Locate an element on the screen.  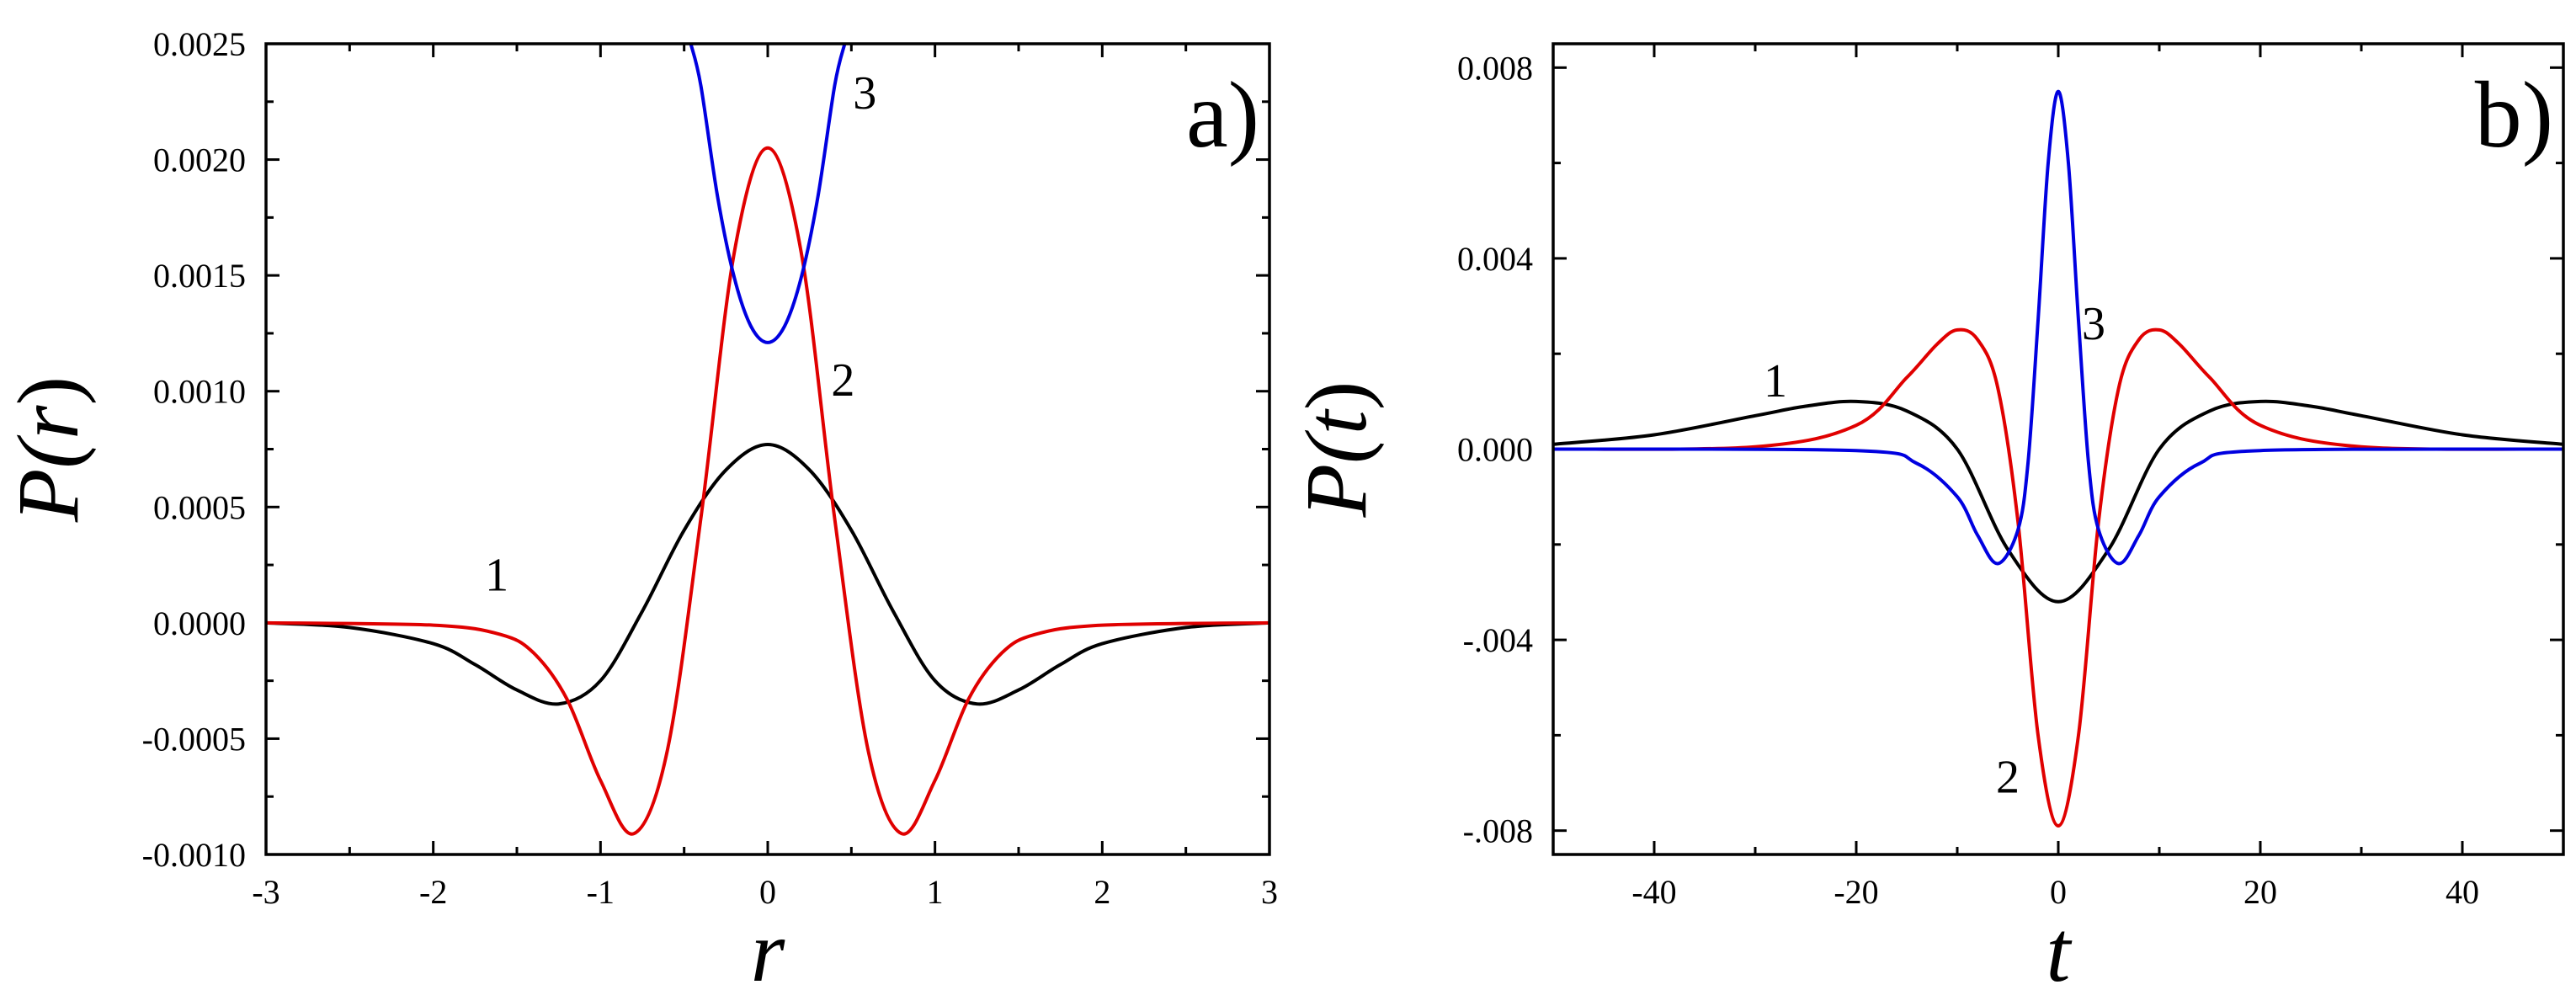
x-tick-label: 40 is located at coordinates (2462, 892).